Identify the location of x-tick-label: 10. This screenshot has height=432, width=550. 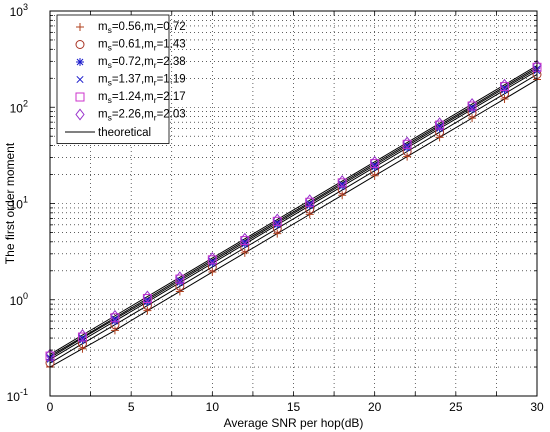
(213, 407).